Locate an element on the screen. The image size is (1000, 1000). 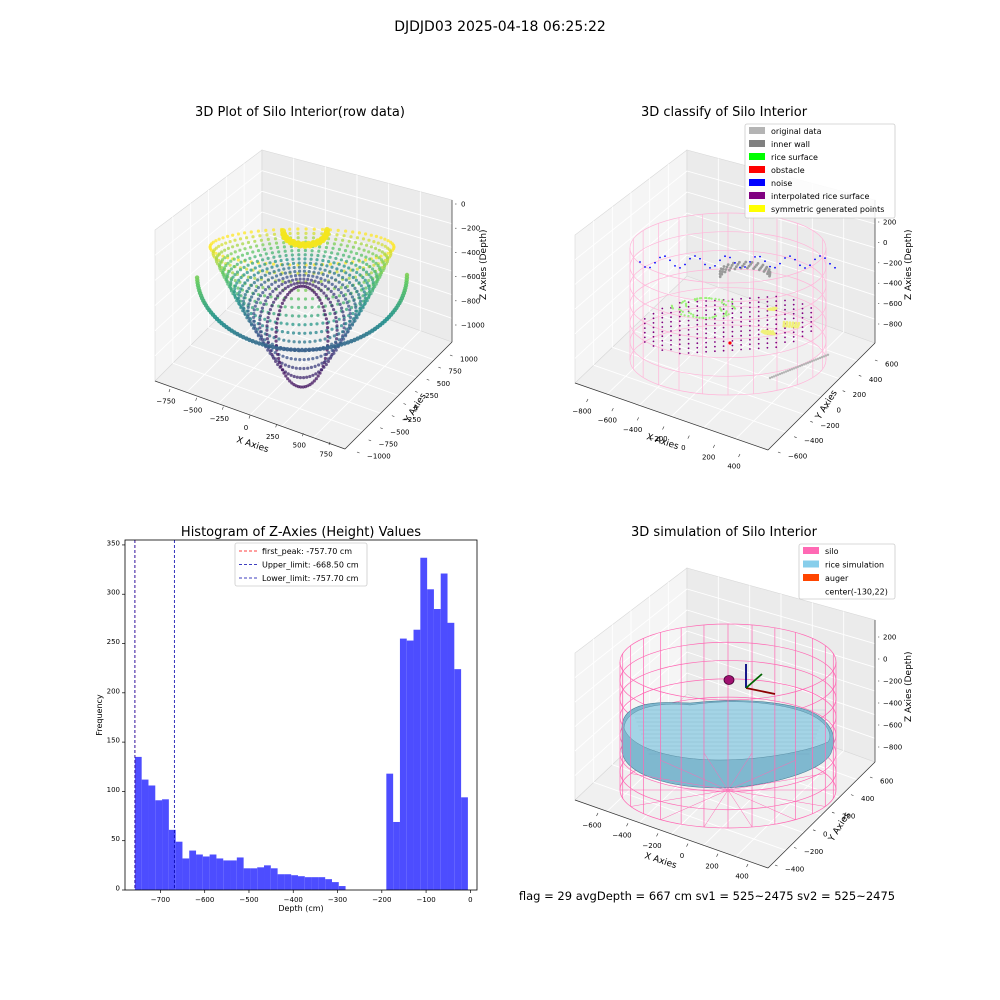
histogram-y-tick: 350 is located at coordinates (113, 543).